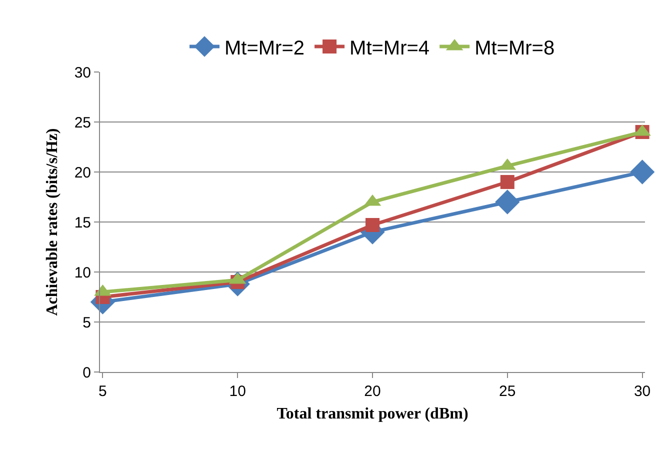 The width and height of the screenshot is (670, 449). What do you see at coordinates (372, 391) in the screenshot?
I see `x-tick-label: 20` at bounding box center [372, 391].